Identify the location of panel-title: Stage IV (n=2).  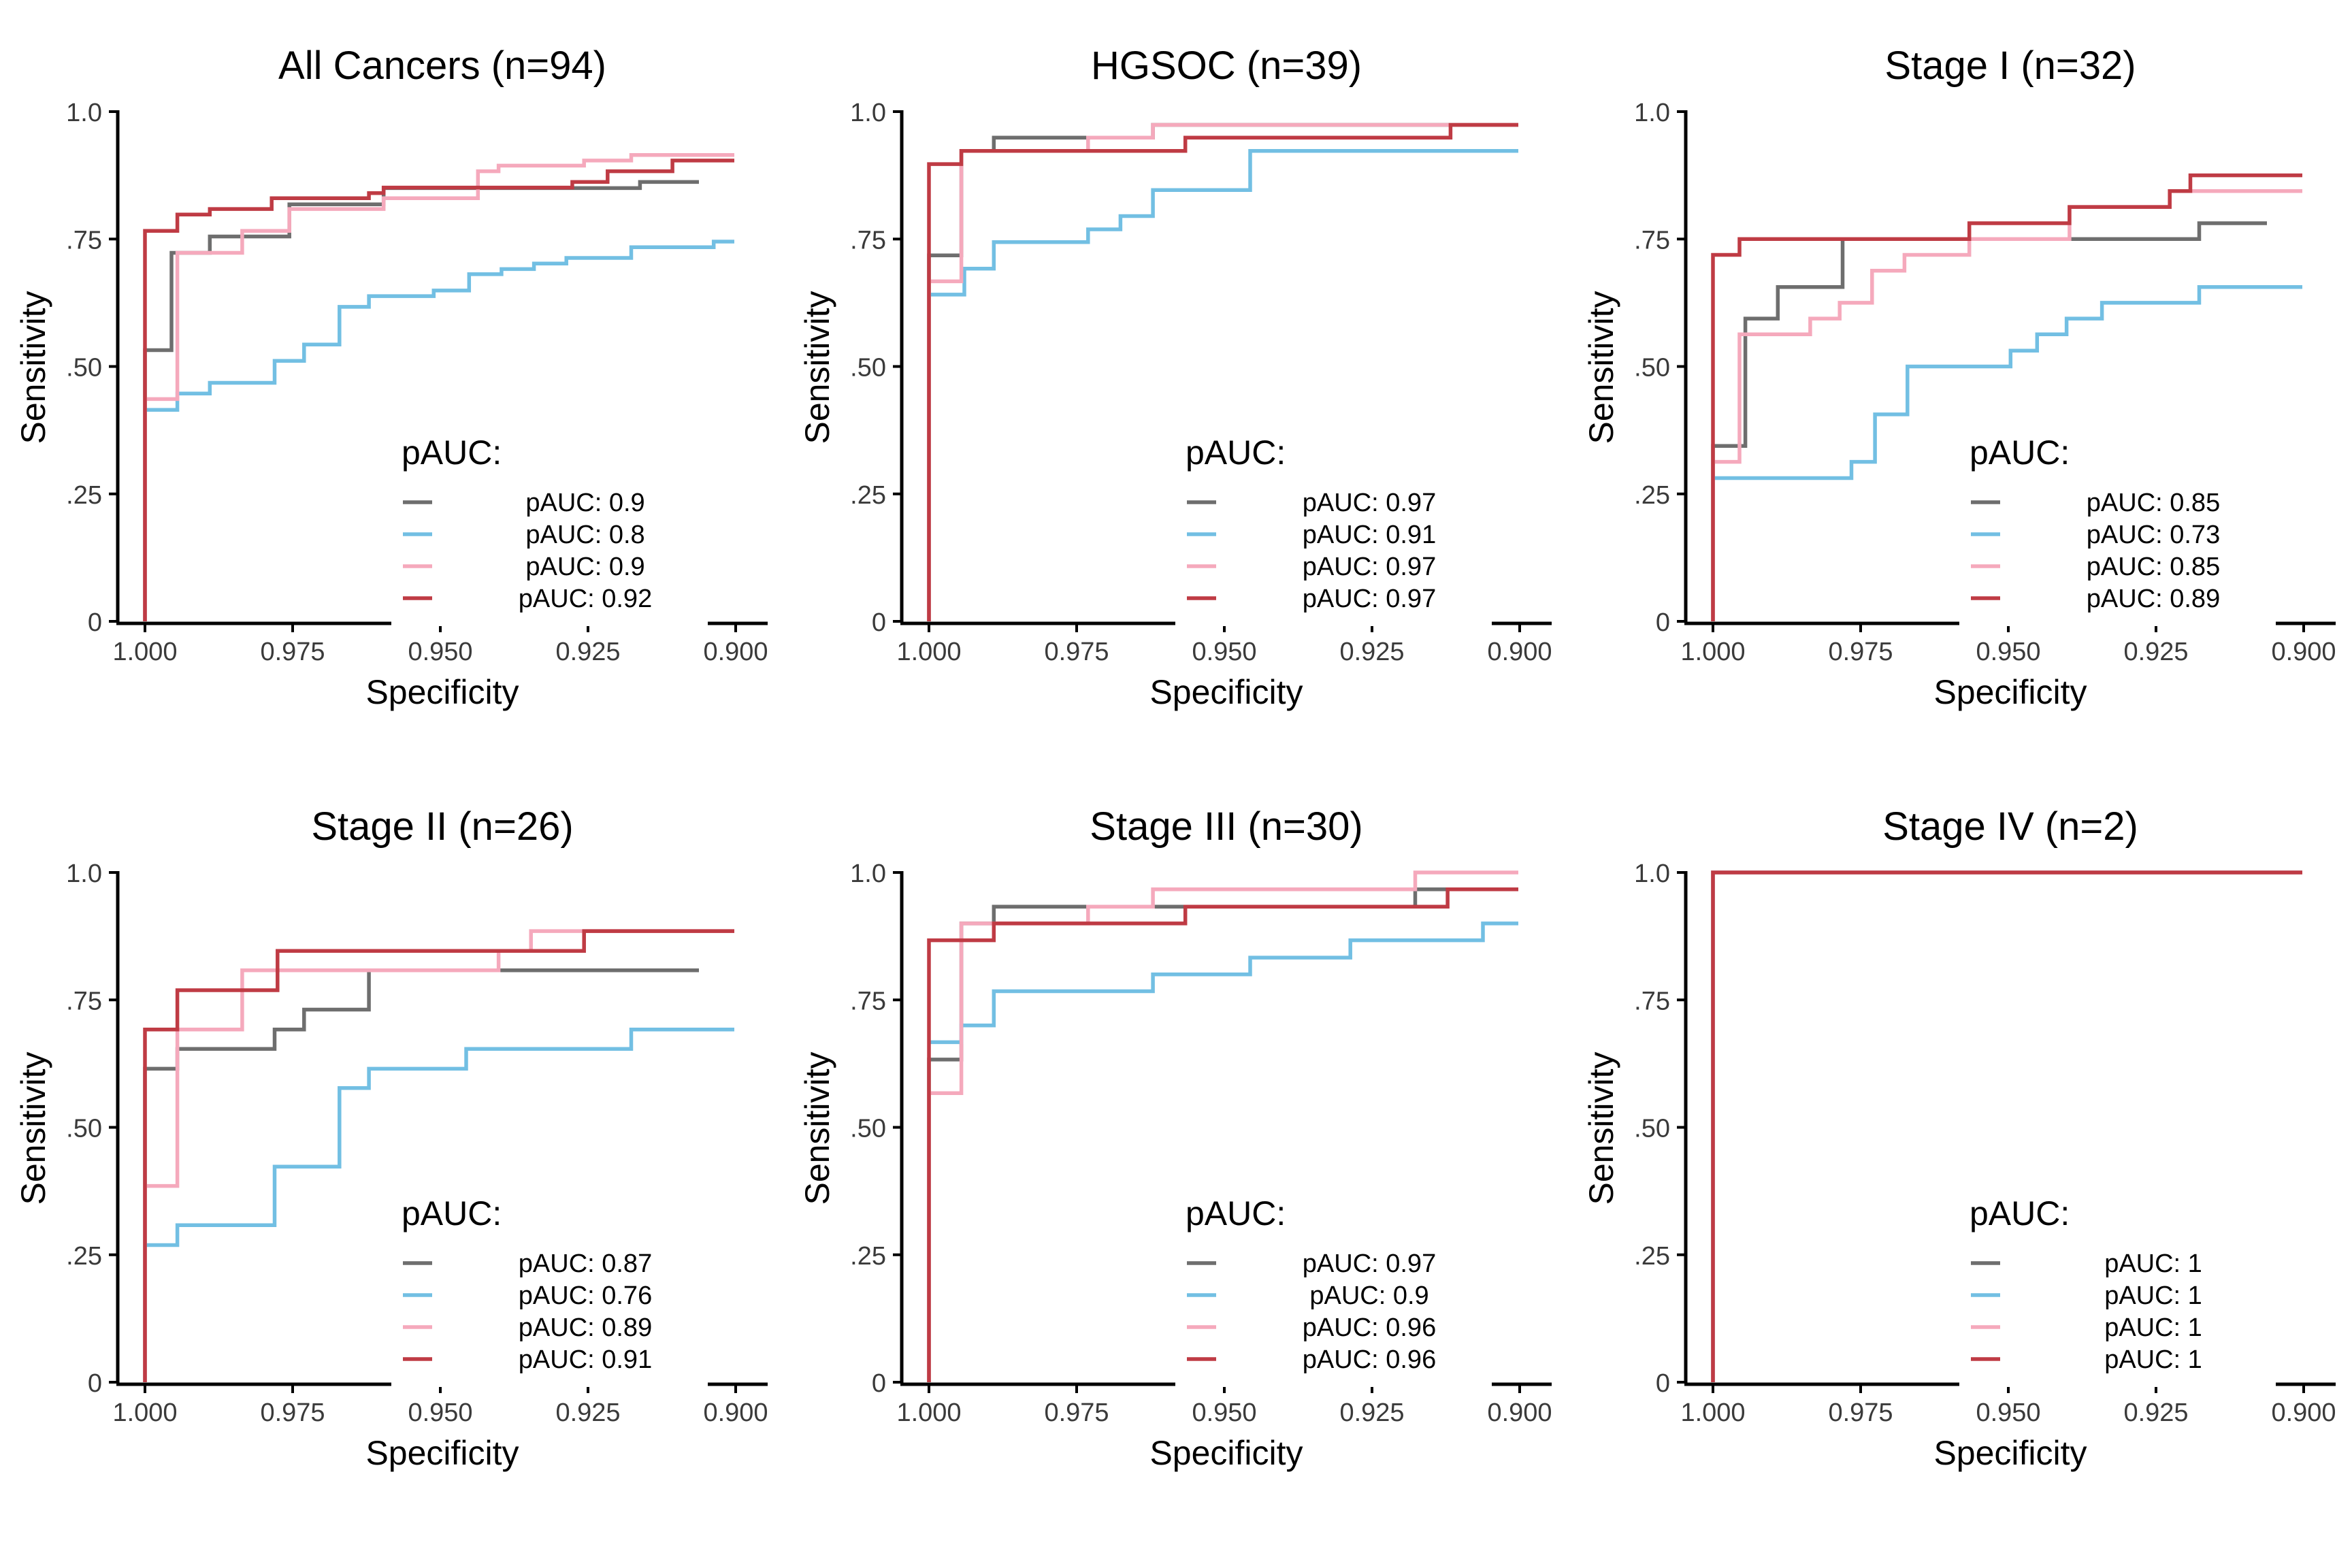
(2010, 827).